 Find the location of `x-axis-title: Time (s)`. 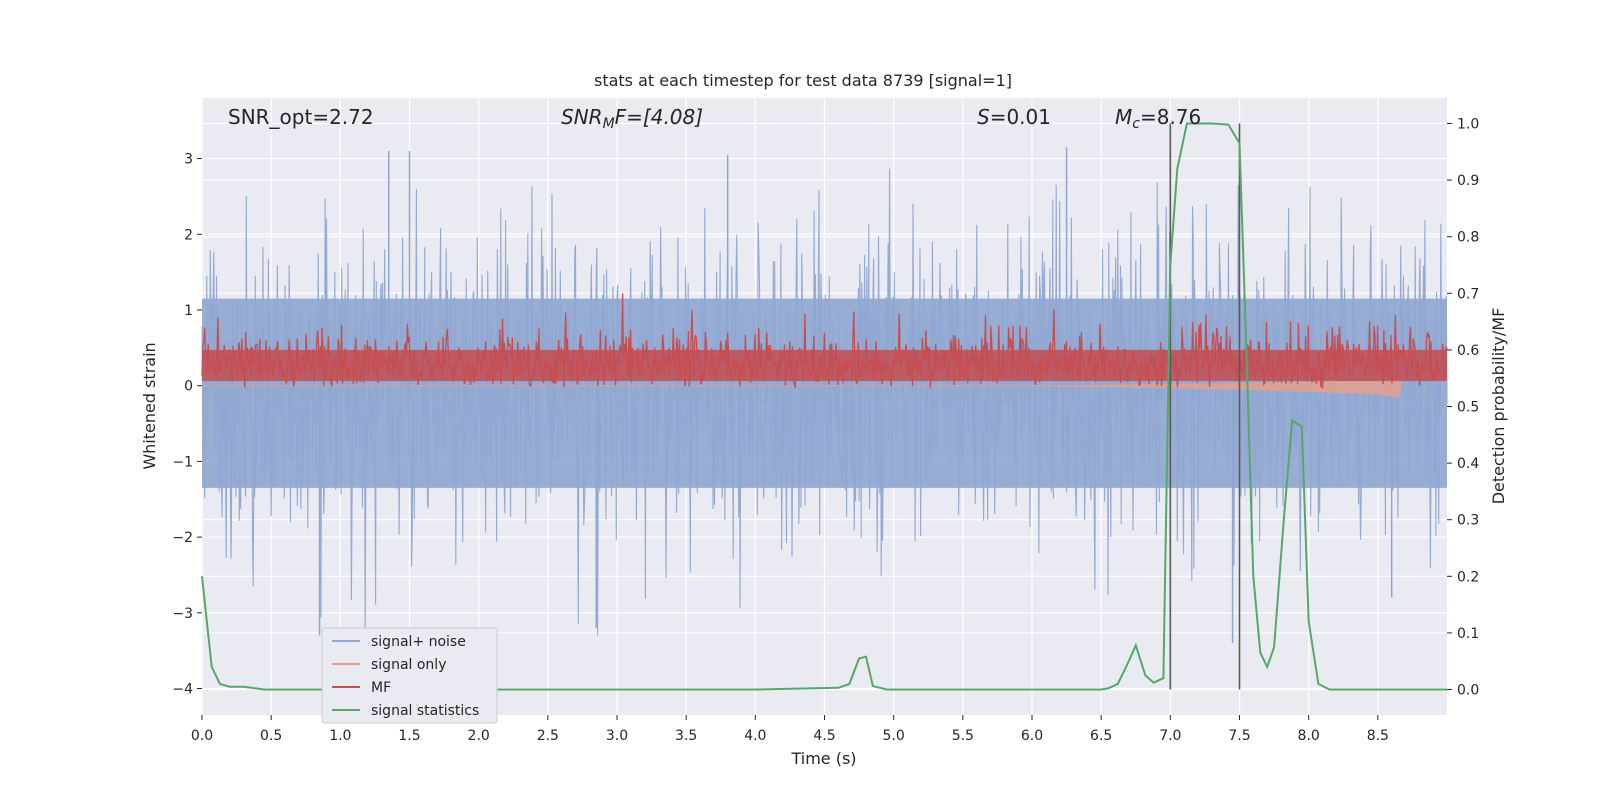

x-axis-title: Time (s) is located at coordinates (823, 758).